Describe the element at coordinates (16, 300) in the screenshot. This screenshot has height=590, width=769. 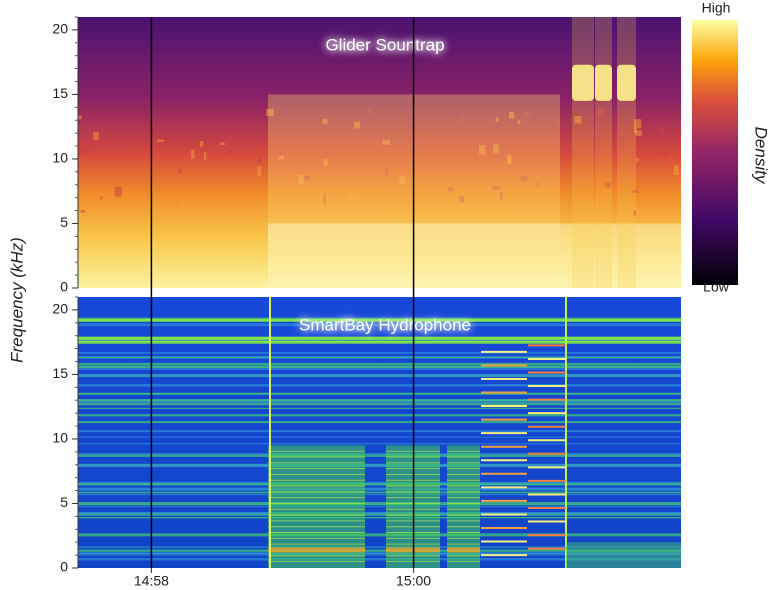
I see `y-axis-label: Frequency (kHz)` at that location.